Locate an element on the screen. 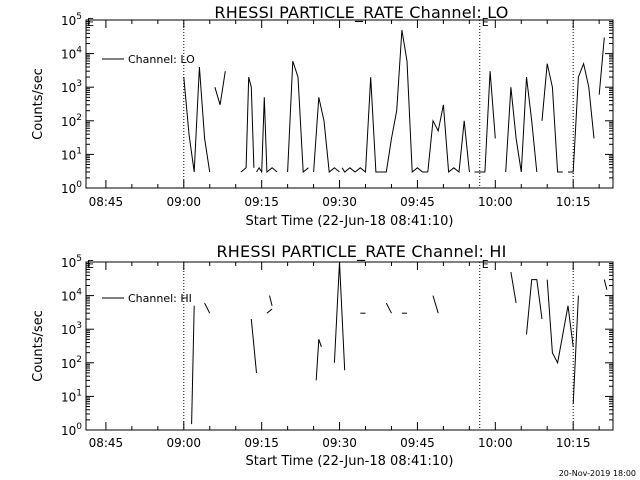 Image resolution: width=640 pixels, height=480 pixels. panel1-y-tick-label: 10² is located at coordinates (71, 121).